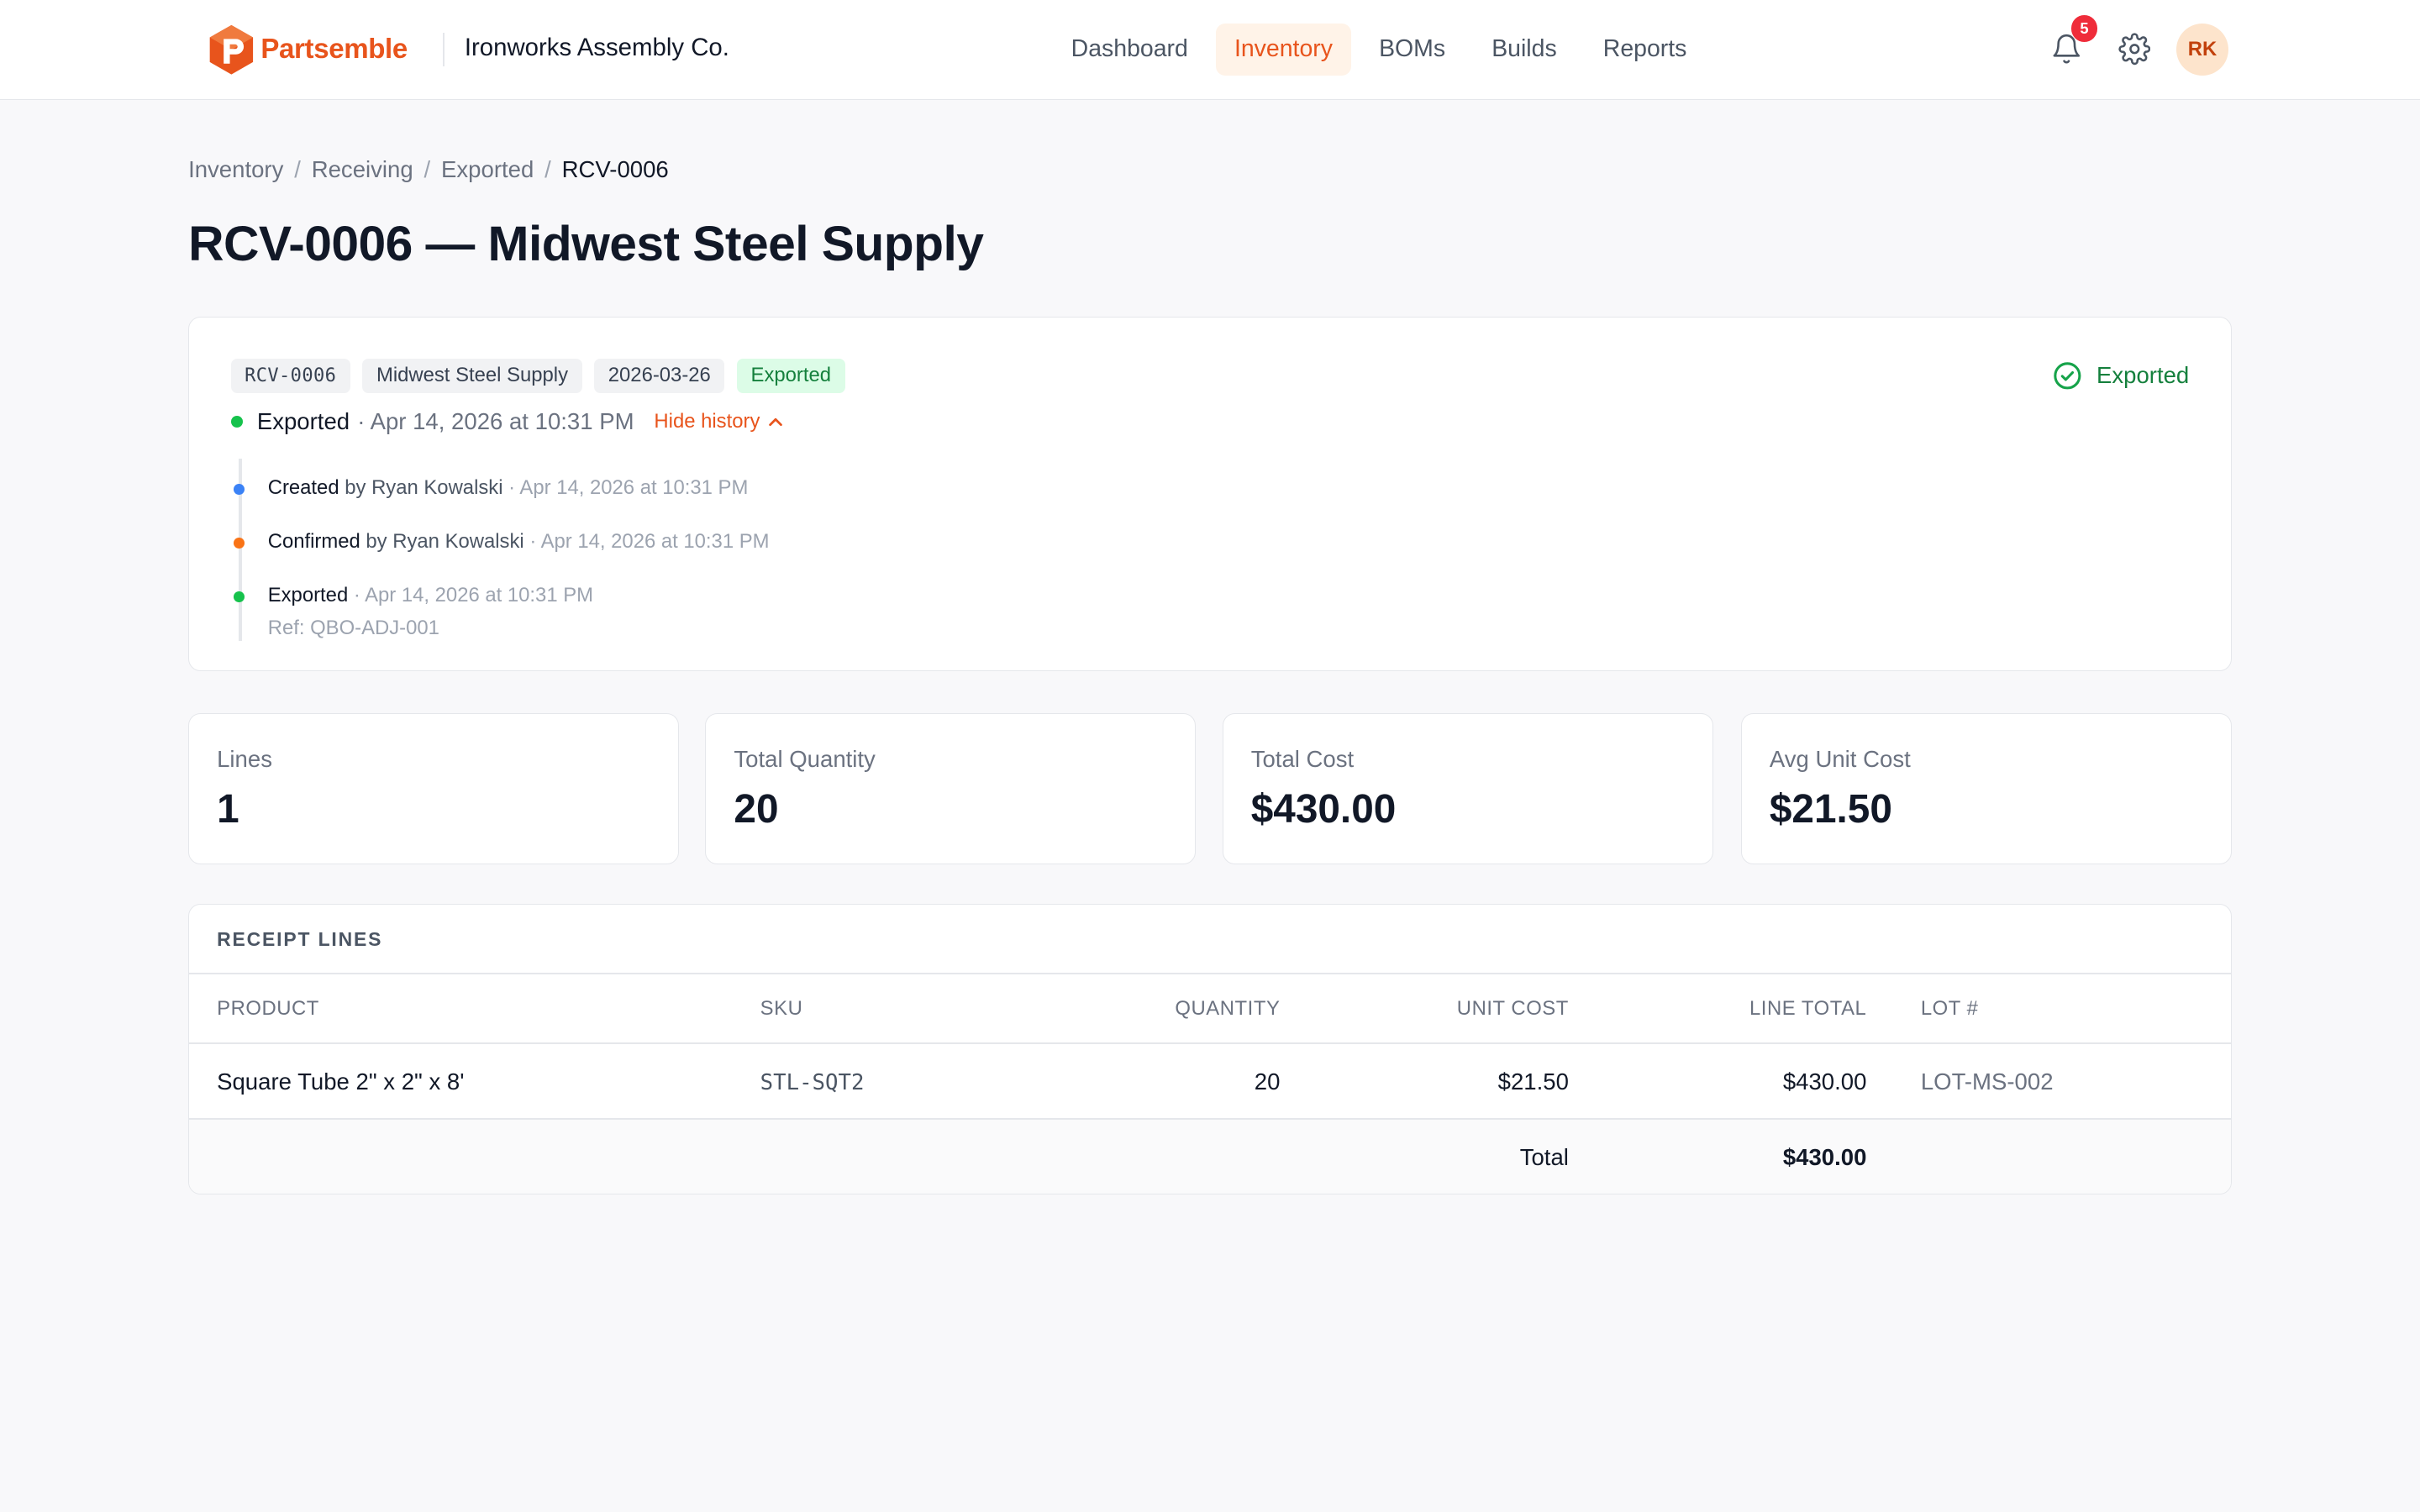 The width and height of the screenshot is (2420, 1512). What do you see at coordinates (2067, 49) in the screenshot?
I see `bell-icon` at bounding box center [2067, 49].